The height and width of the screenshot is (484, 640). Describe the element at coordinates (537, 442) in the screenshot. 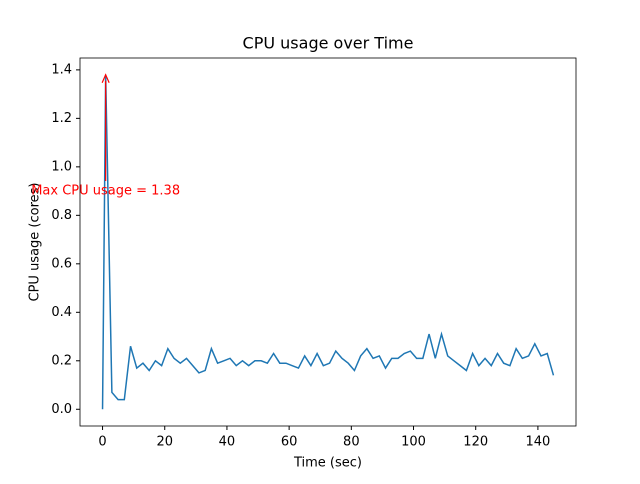

I see `x-tick-label: 140` at that location.